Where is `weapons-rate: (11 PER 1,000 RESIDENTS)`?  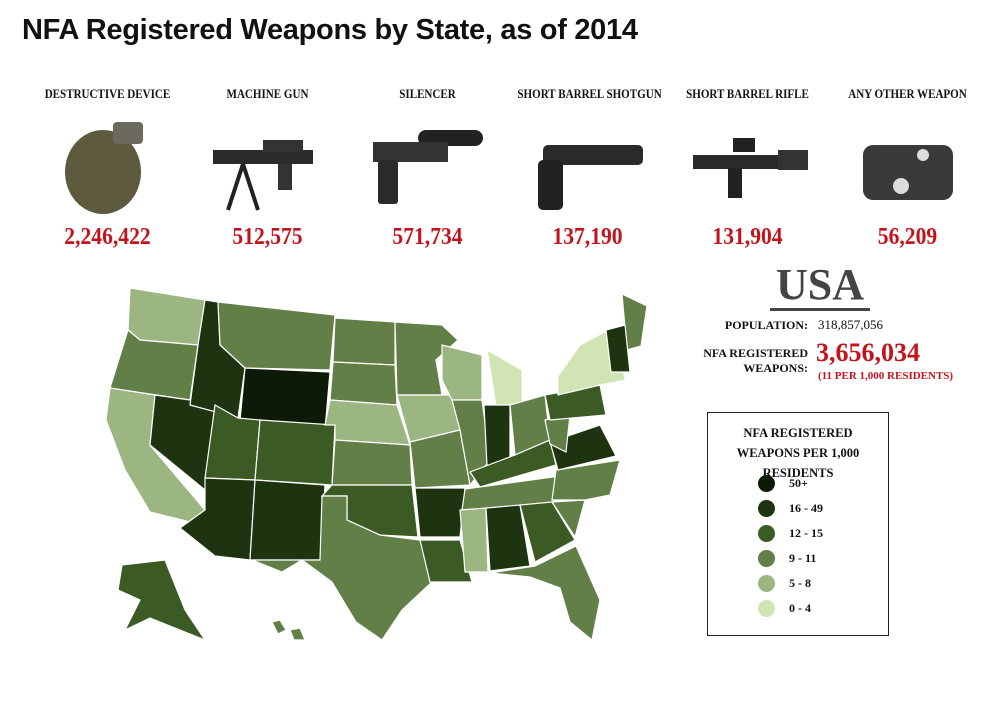 weapons-rate: (11 PER 1,000 RESIDENTS) is located at coordinates (886, 376).